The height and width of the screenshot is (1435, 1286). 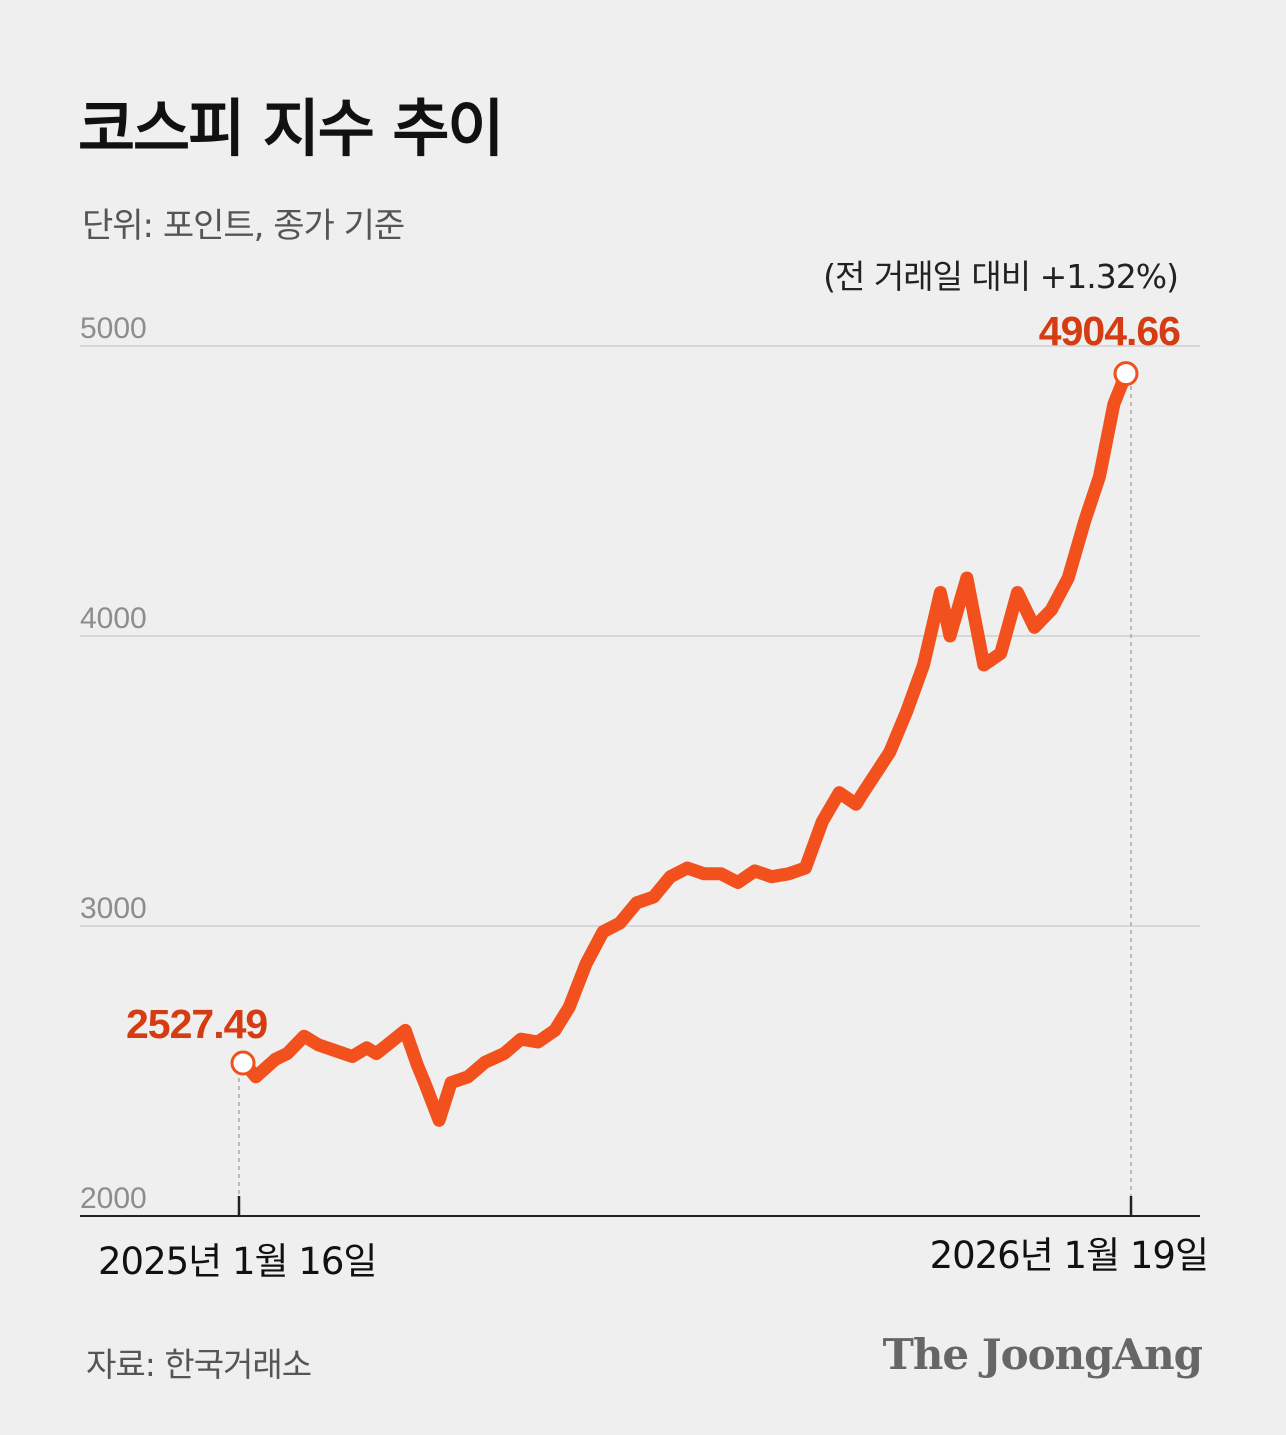 What do you see at coordinates (1069, 1255) in the screenshot?
I see `x-label-end: 2026년 1월 19일` at bounding box center [1069, 1255].